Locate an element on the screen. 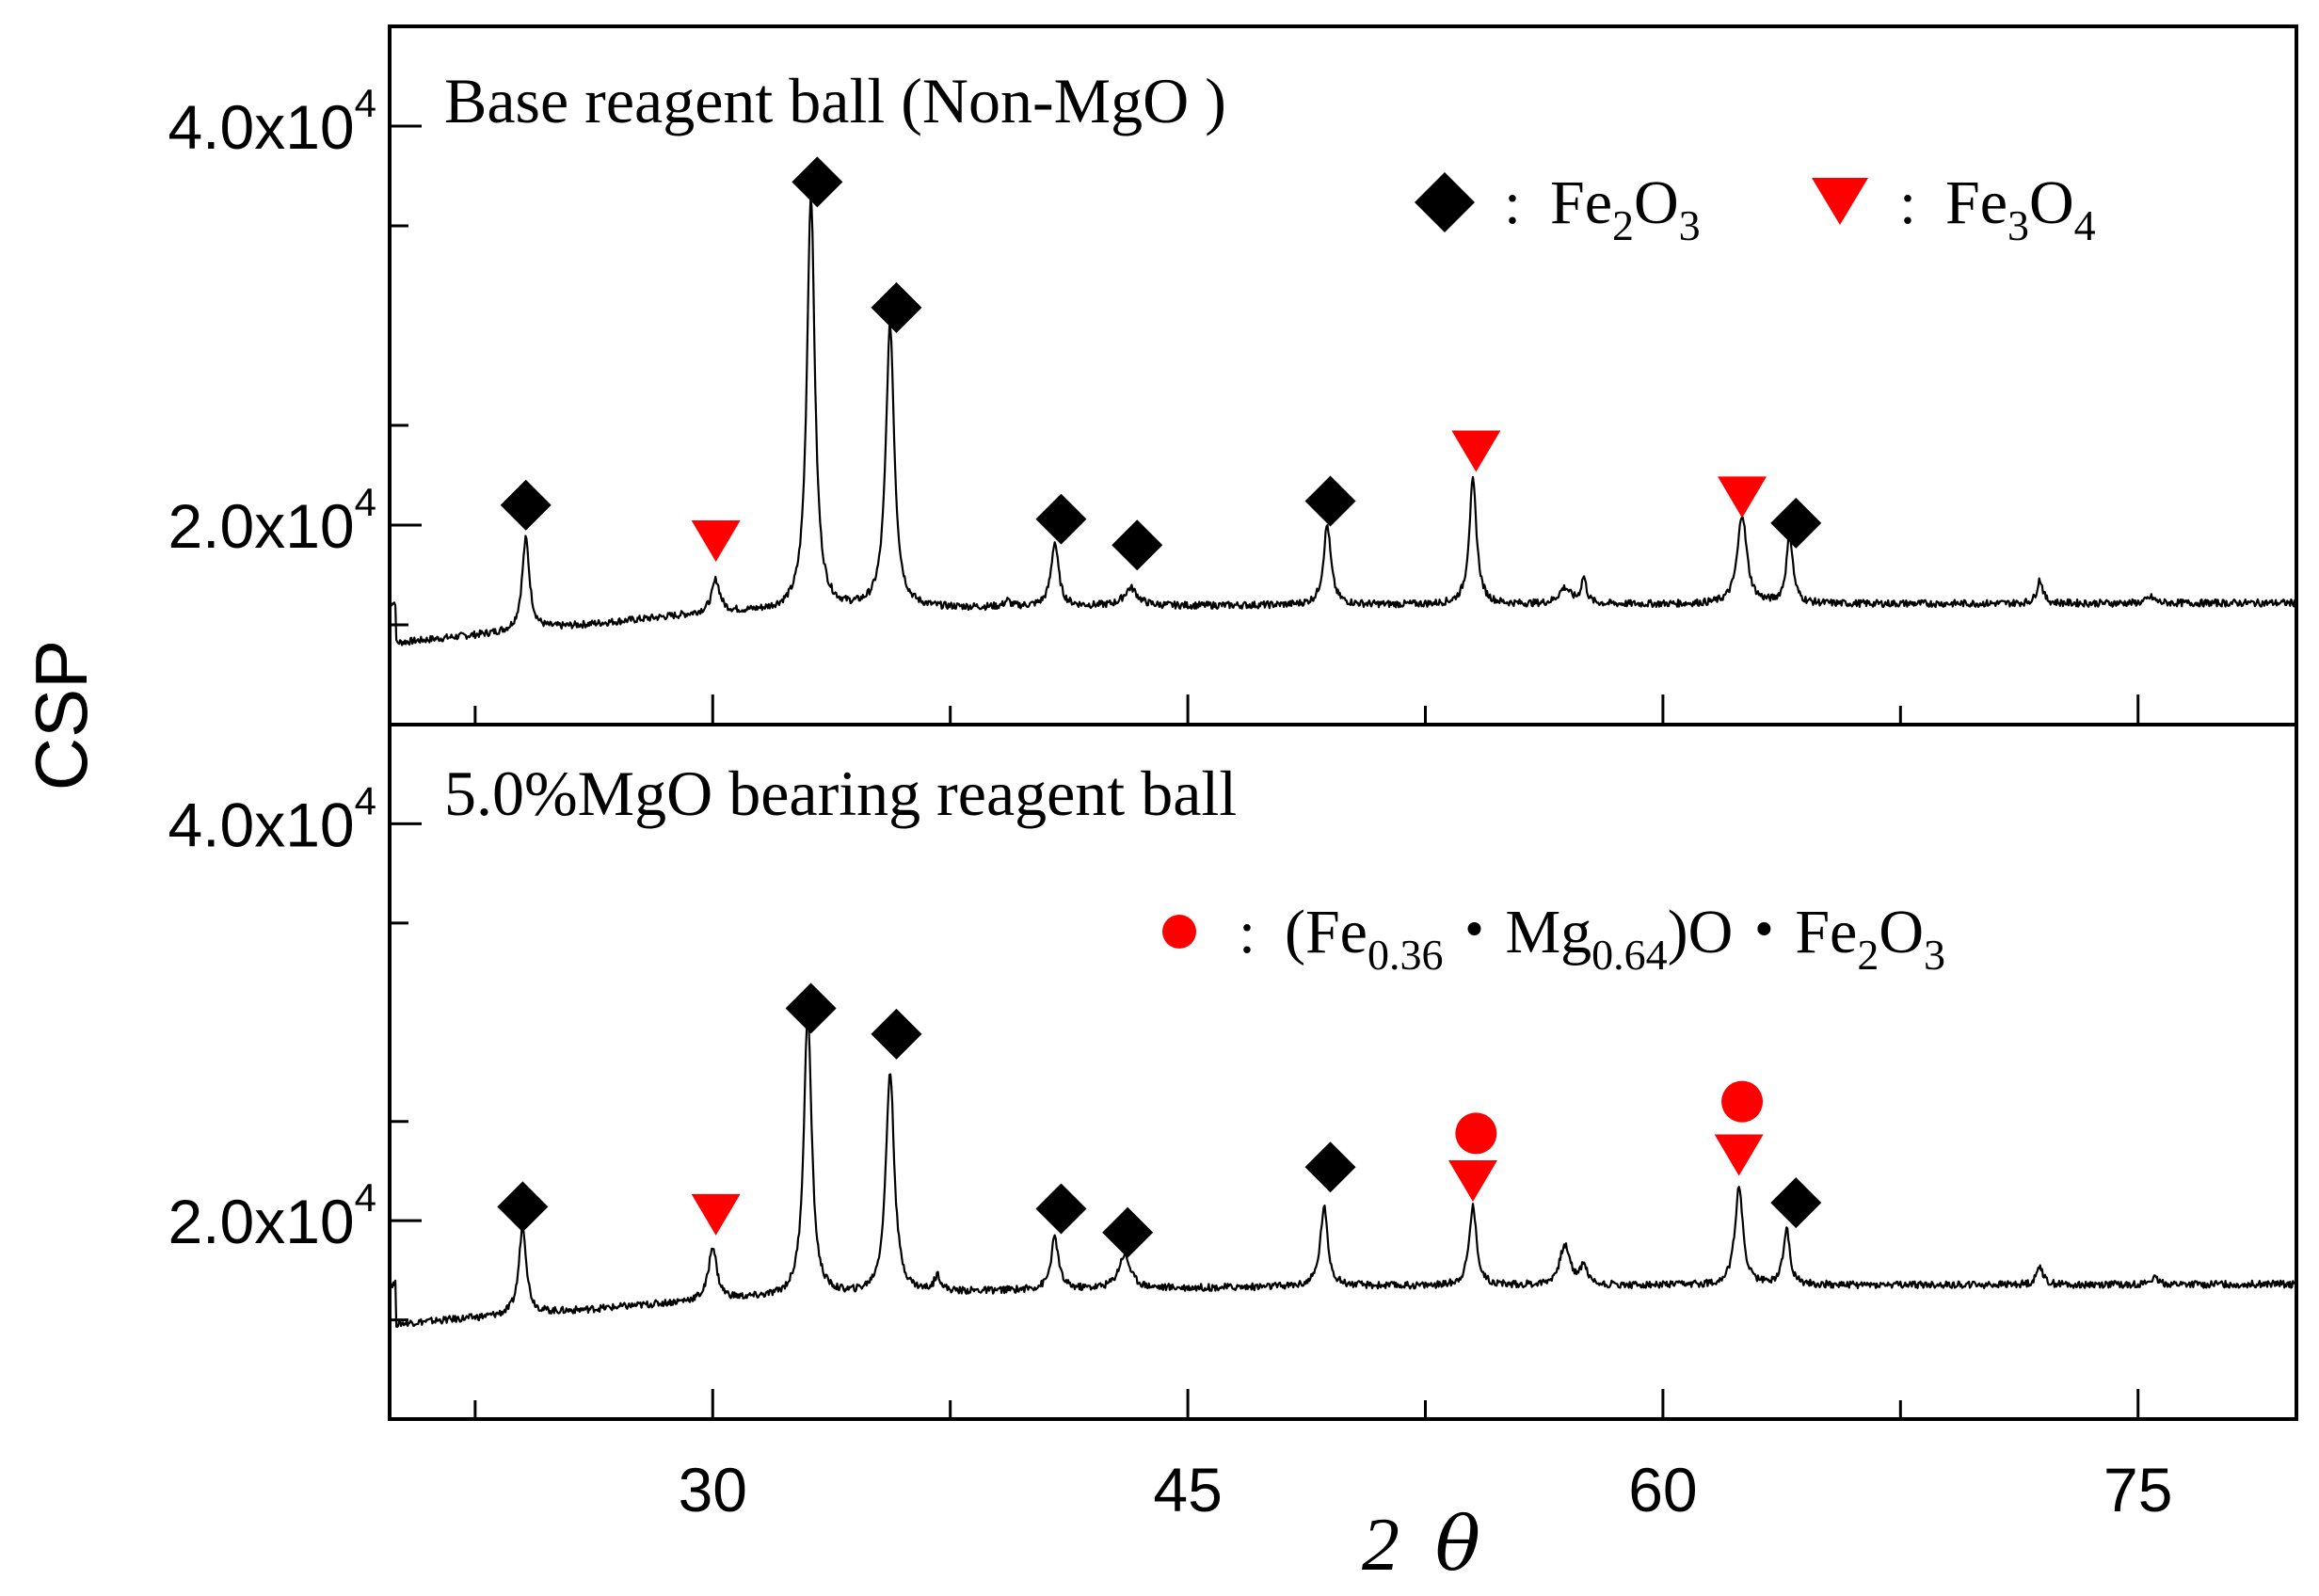  x-tick-label: 75 is located at coordinates (2137, 1489).